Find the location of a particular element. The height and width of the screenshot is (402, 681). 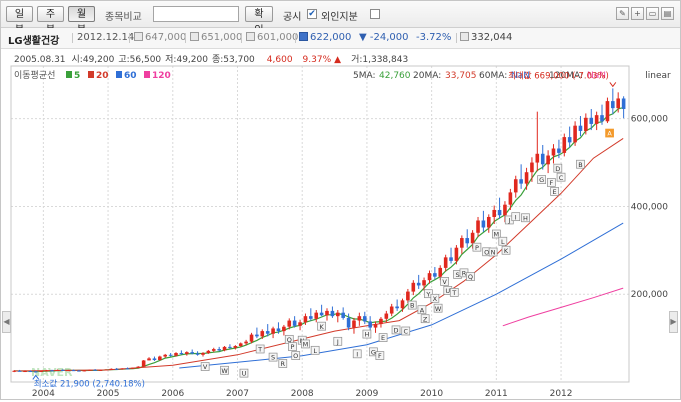

crosshair-icon: + is located at coordinates (637, 13).